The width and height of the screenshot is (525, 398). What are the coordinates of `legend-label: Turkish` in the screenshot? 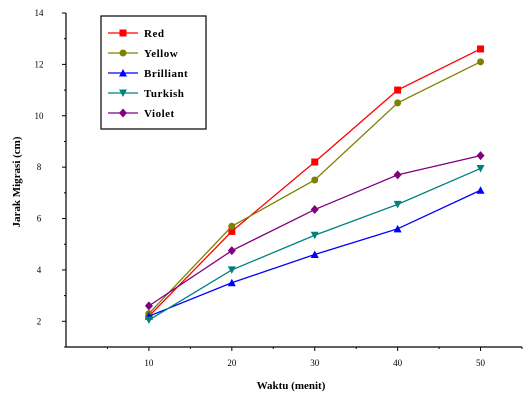 It's located at (164, 94).